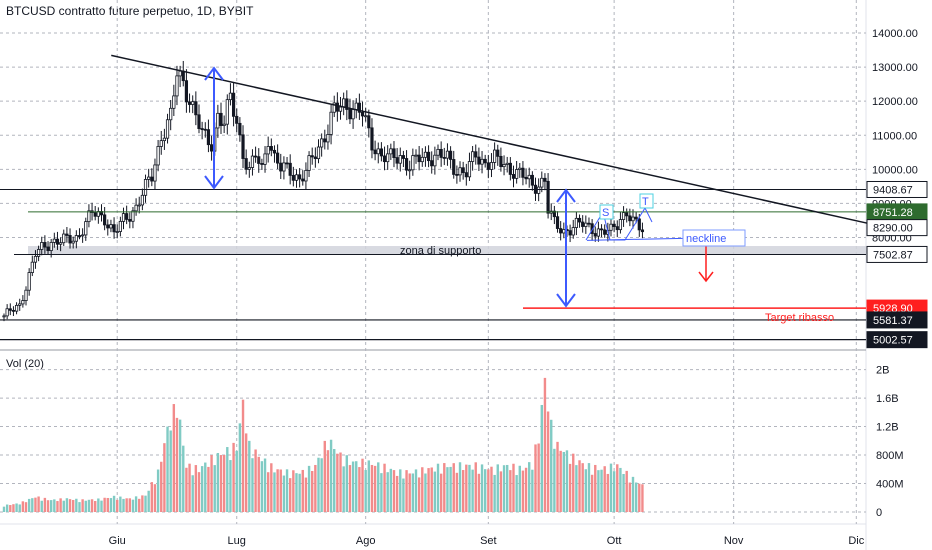 This screenshot has height=550, width=932. Describe the element at coordinates (893, 213) in the screenshot. I see `price-tag-label: 8751.28` at that location.